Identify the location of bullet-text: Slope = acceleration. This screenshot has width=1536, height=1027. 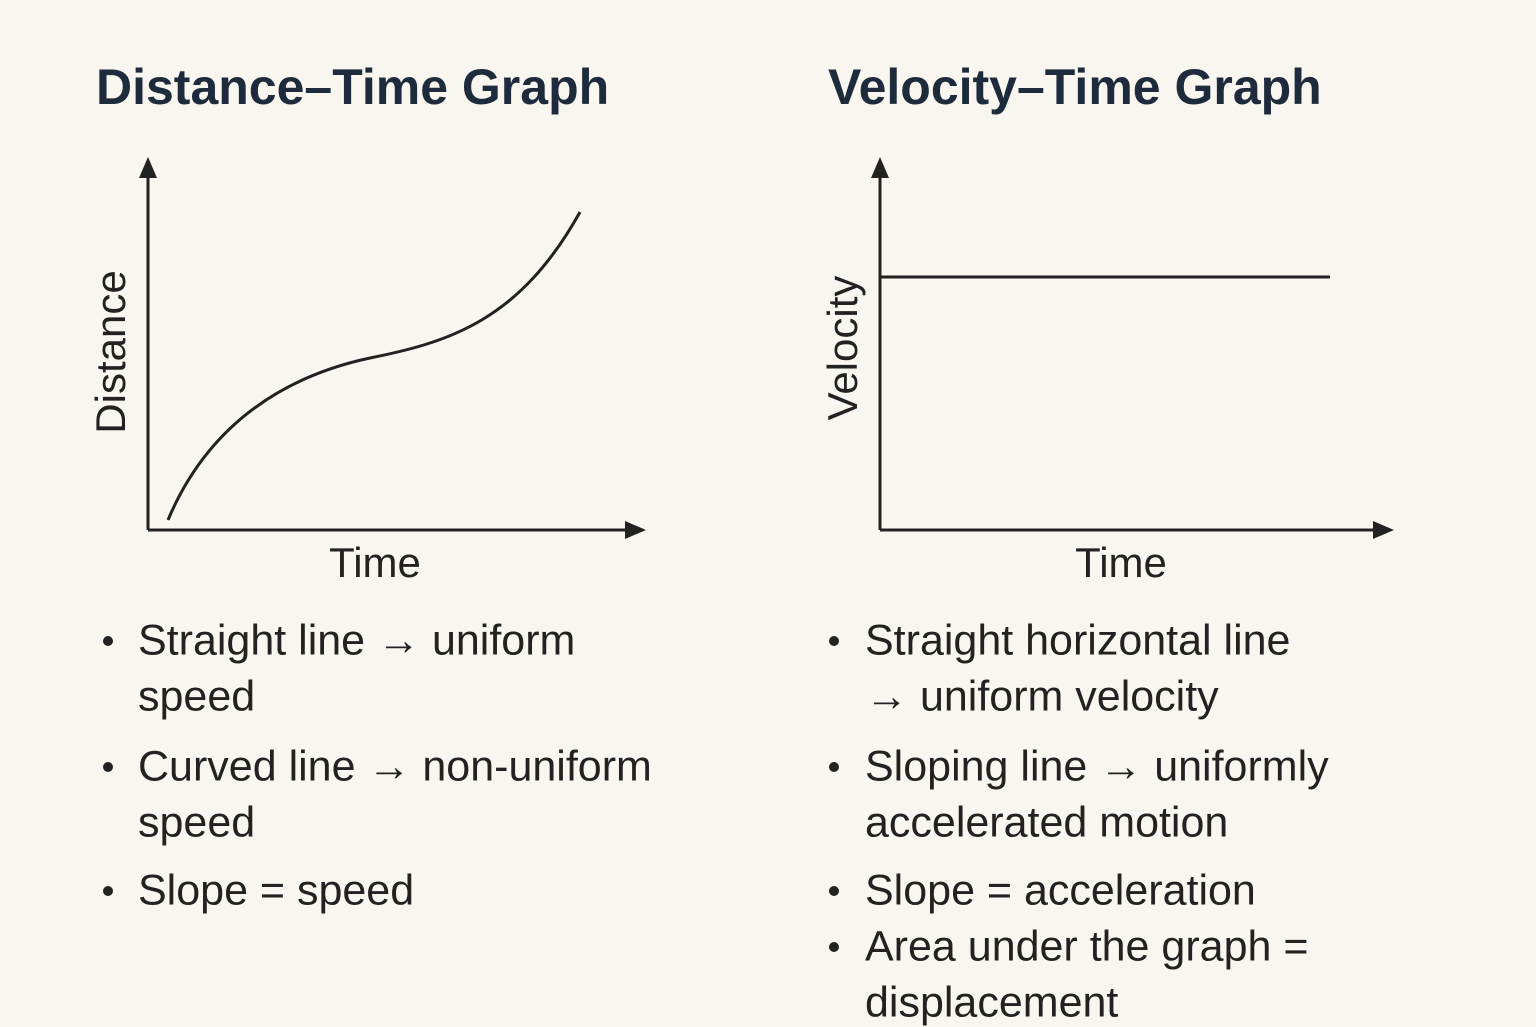
(1060, 890).